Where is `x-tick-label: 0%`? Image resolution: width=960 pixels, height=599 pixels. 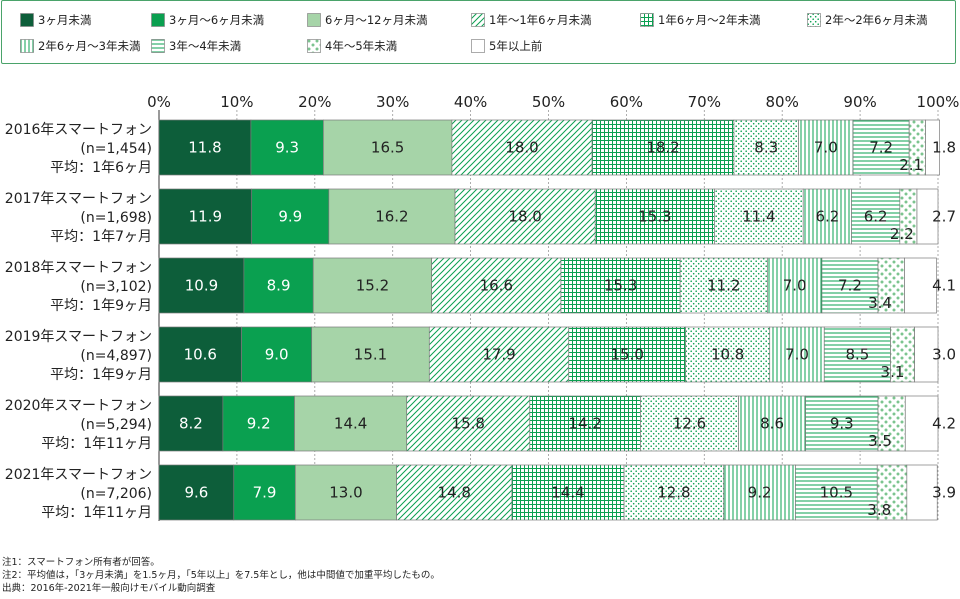
x-tick-label: 0% is located at coordinates (159, 102).